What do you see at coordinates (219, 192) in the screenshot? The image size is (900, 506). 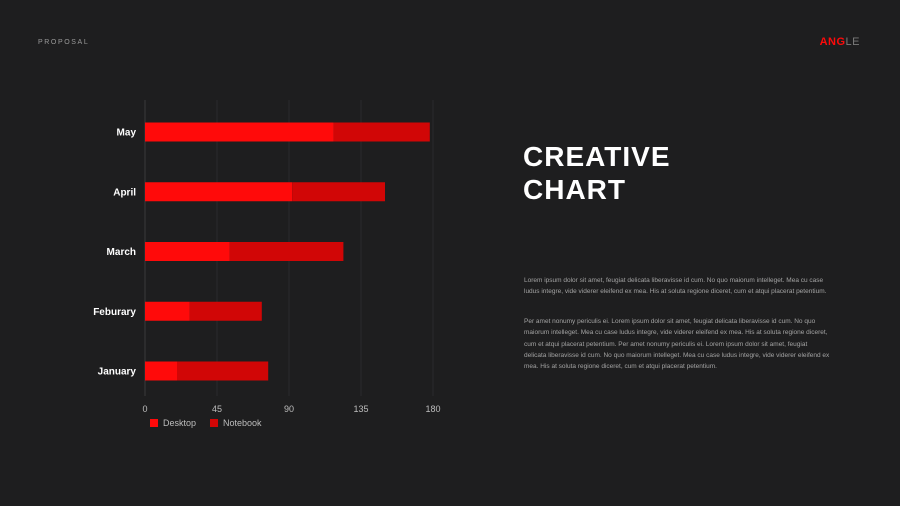 I see `bar-desktop-april` at bounding box center [219, 192].